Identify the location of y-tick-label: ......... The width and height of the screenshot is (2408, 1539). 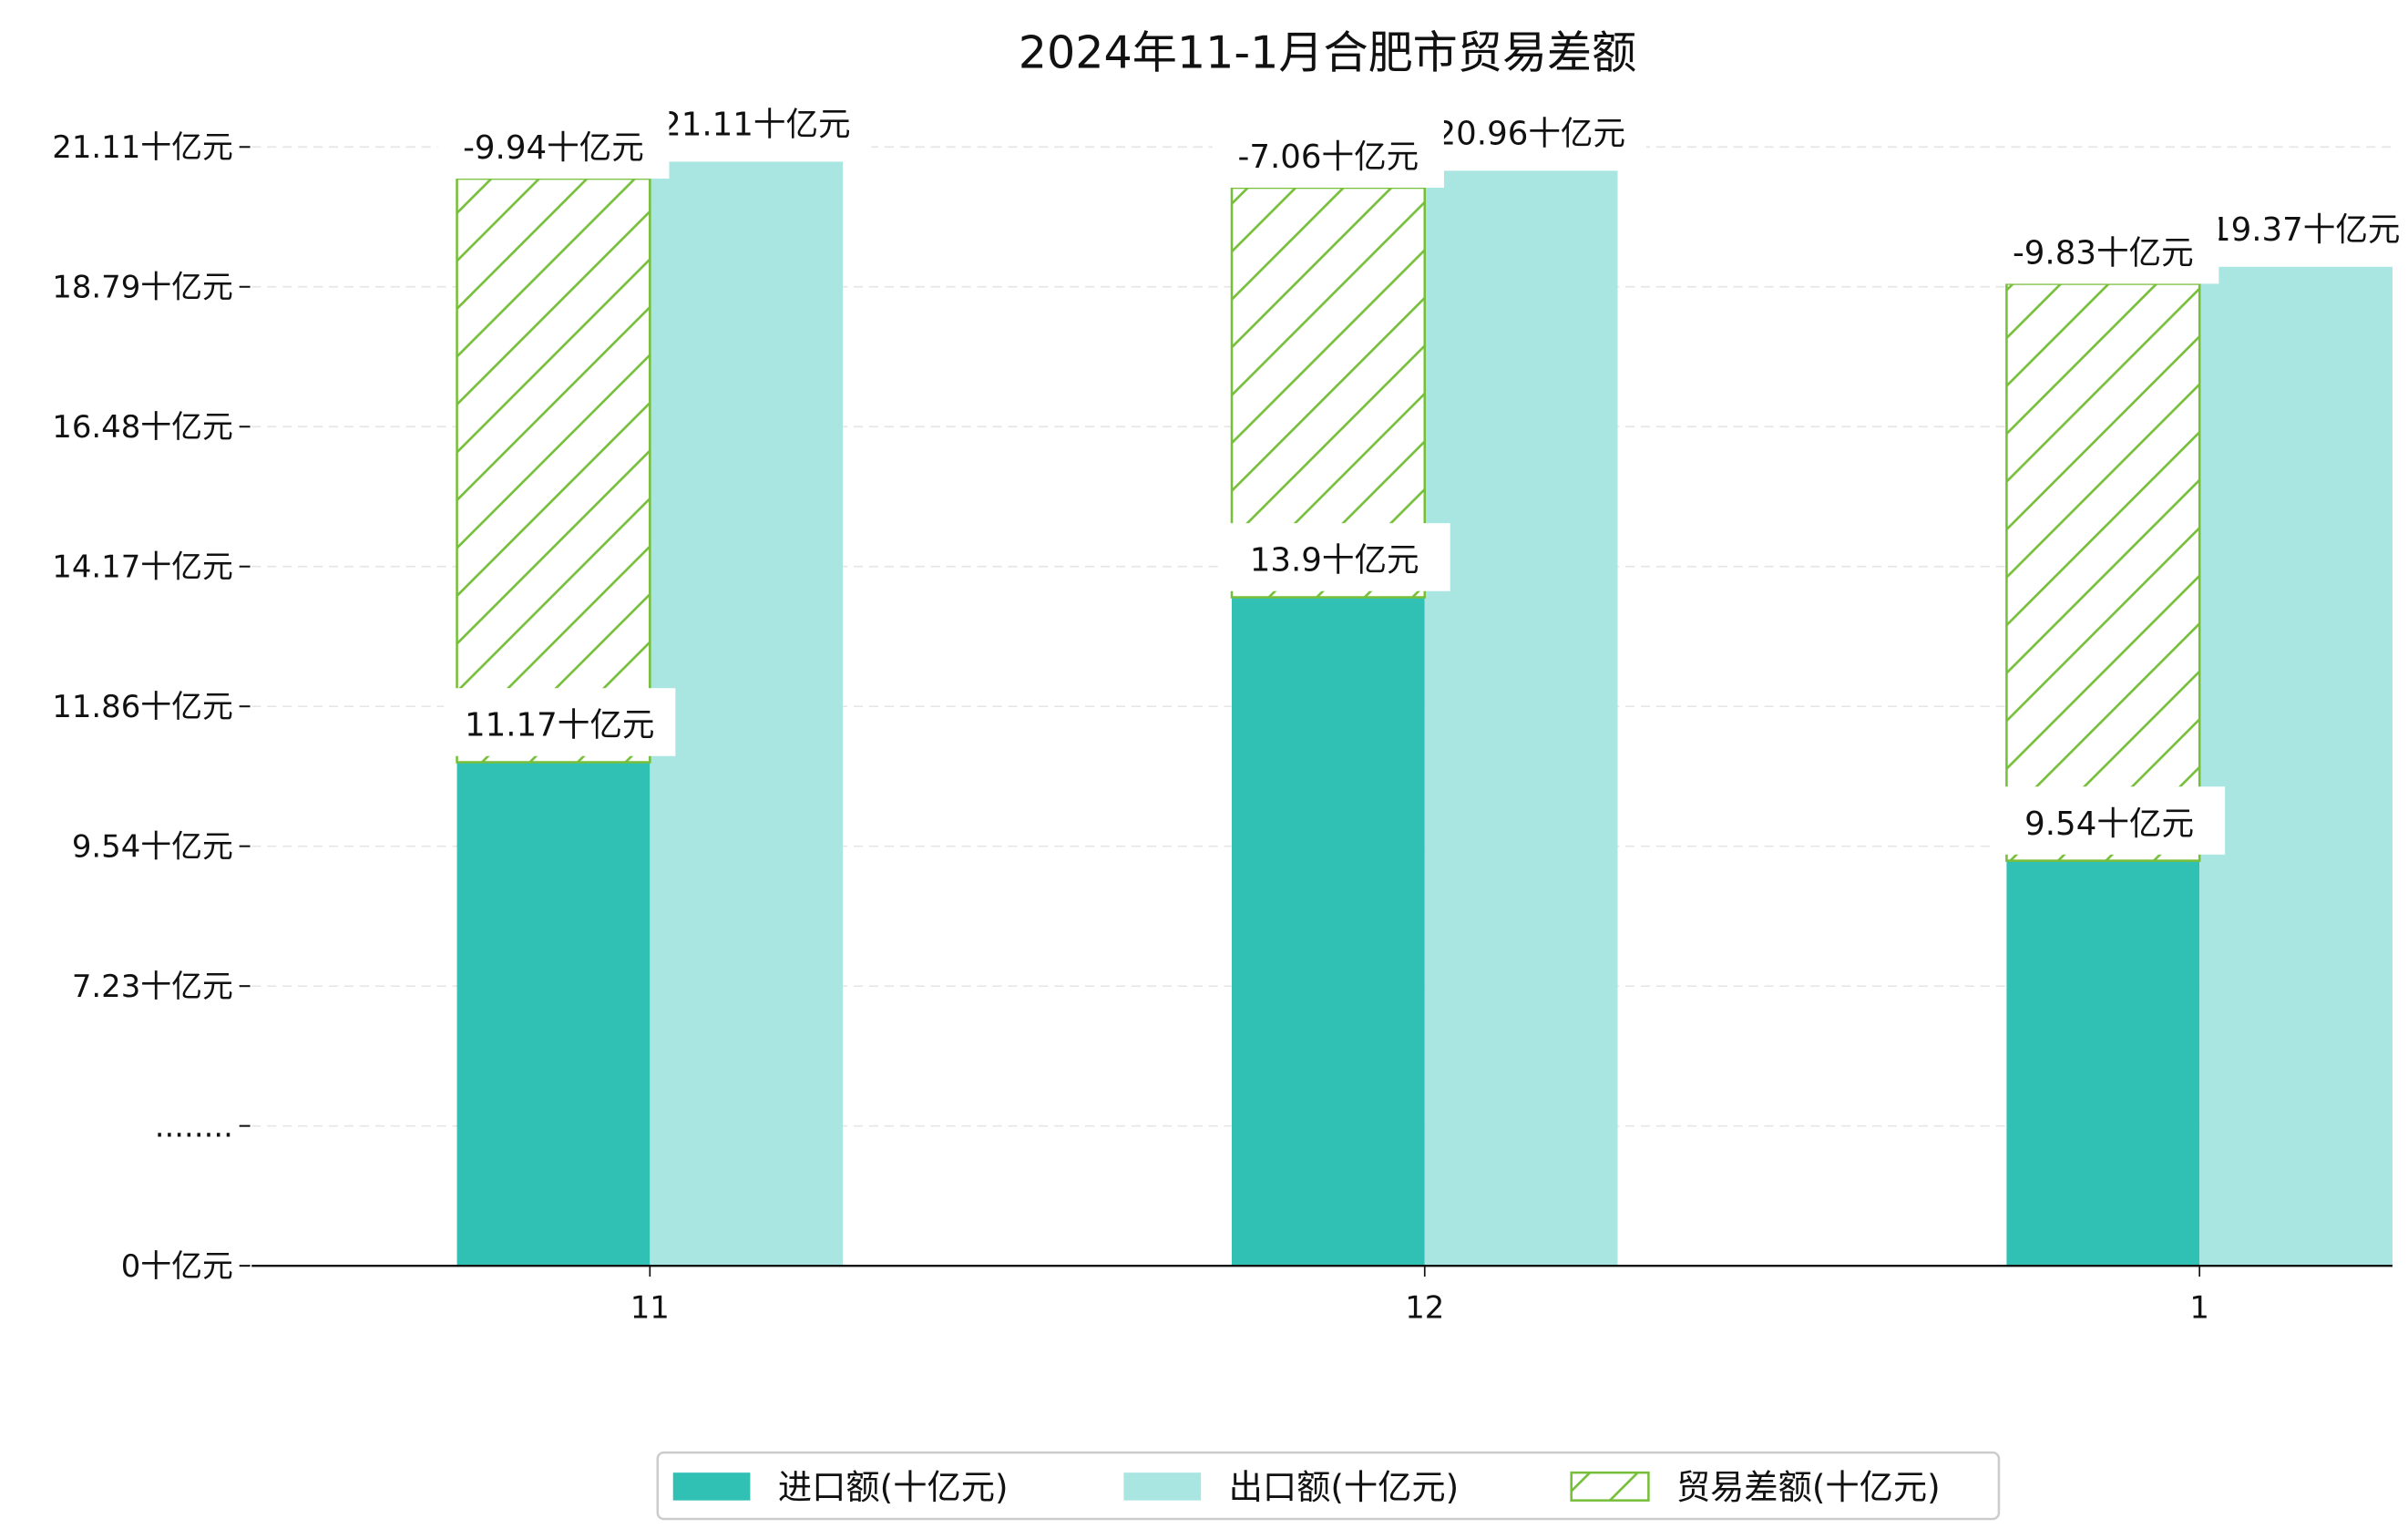
(194, 1126).